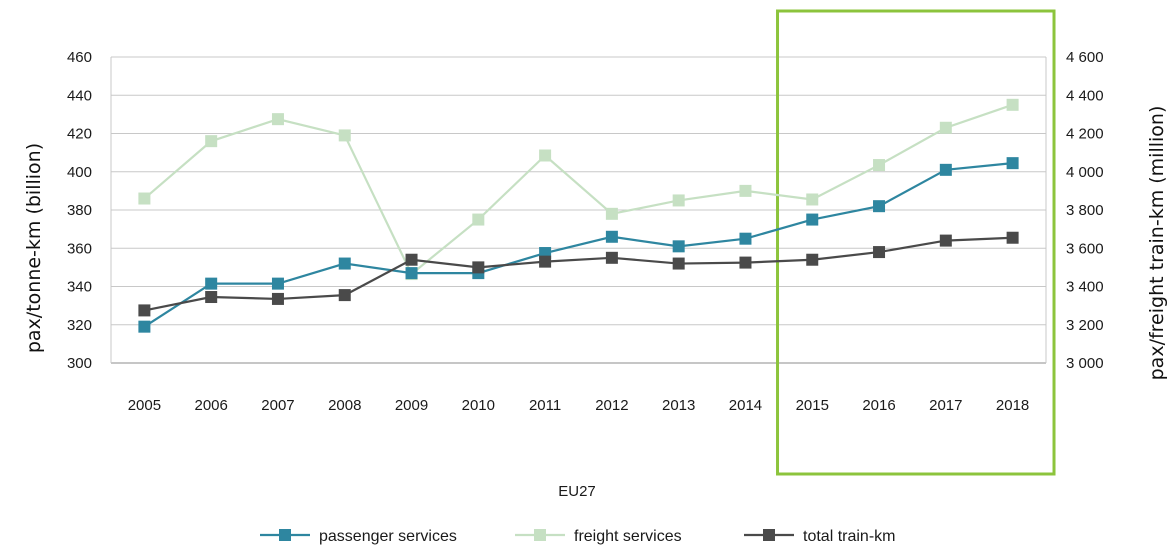 The height and width of the screenshot is (548, 1174). Describe the element at coordinates (79, 363) in the screenshot. I see `left-y-tick-label: 300` at that location.